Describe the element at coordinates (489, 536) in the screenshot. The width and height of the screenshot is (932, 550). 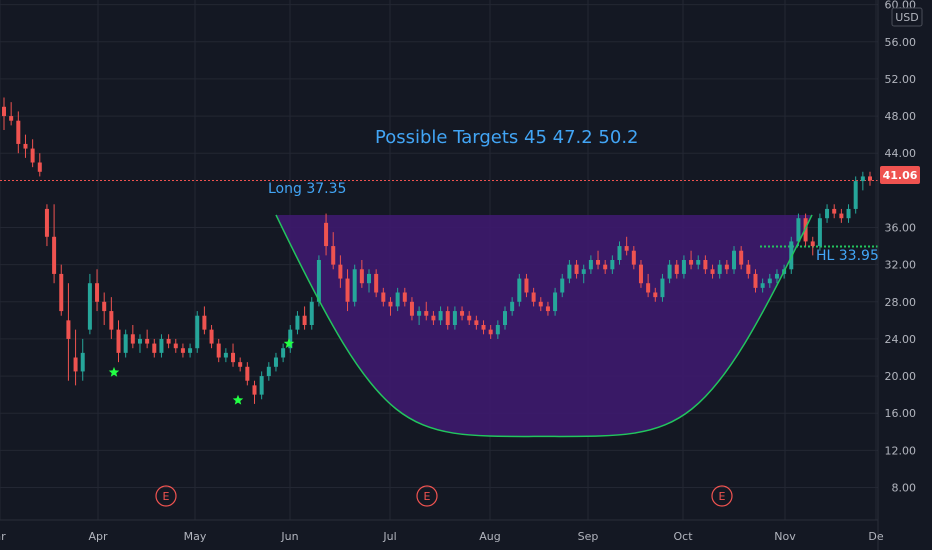
I see `time-tick-label: Aug` at that location.